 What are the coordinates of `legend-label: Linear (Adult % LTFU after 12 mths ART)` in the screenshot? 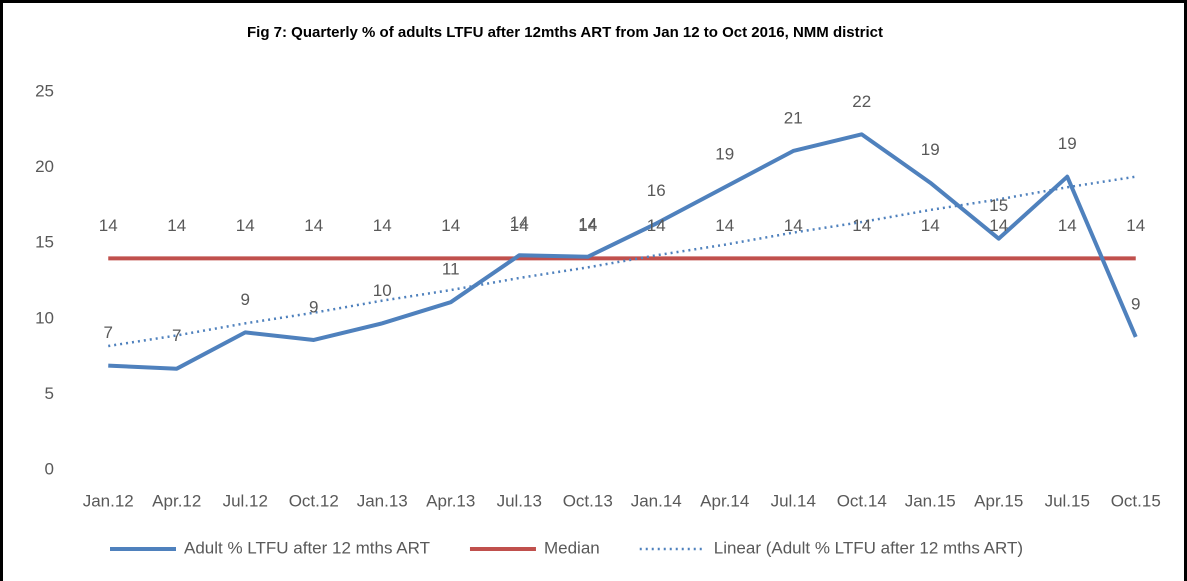 It's located at (868, 547).